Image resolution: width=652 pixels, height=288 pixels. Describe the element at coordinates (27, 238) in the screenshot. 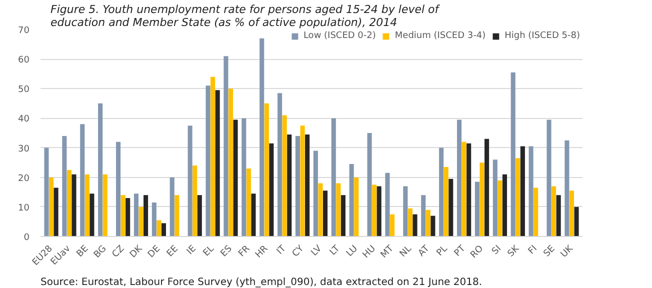

I see `y-tick-label: 0` at that location.